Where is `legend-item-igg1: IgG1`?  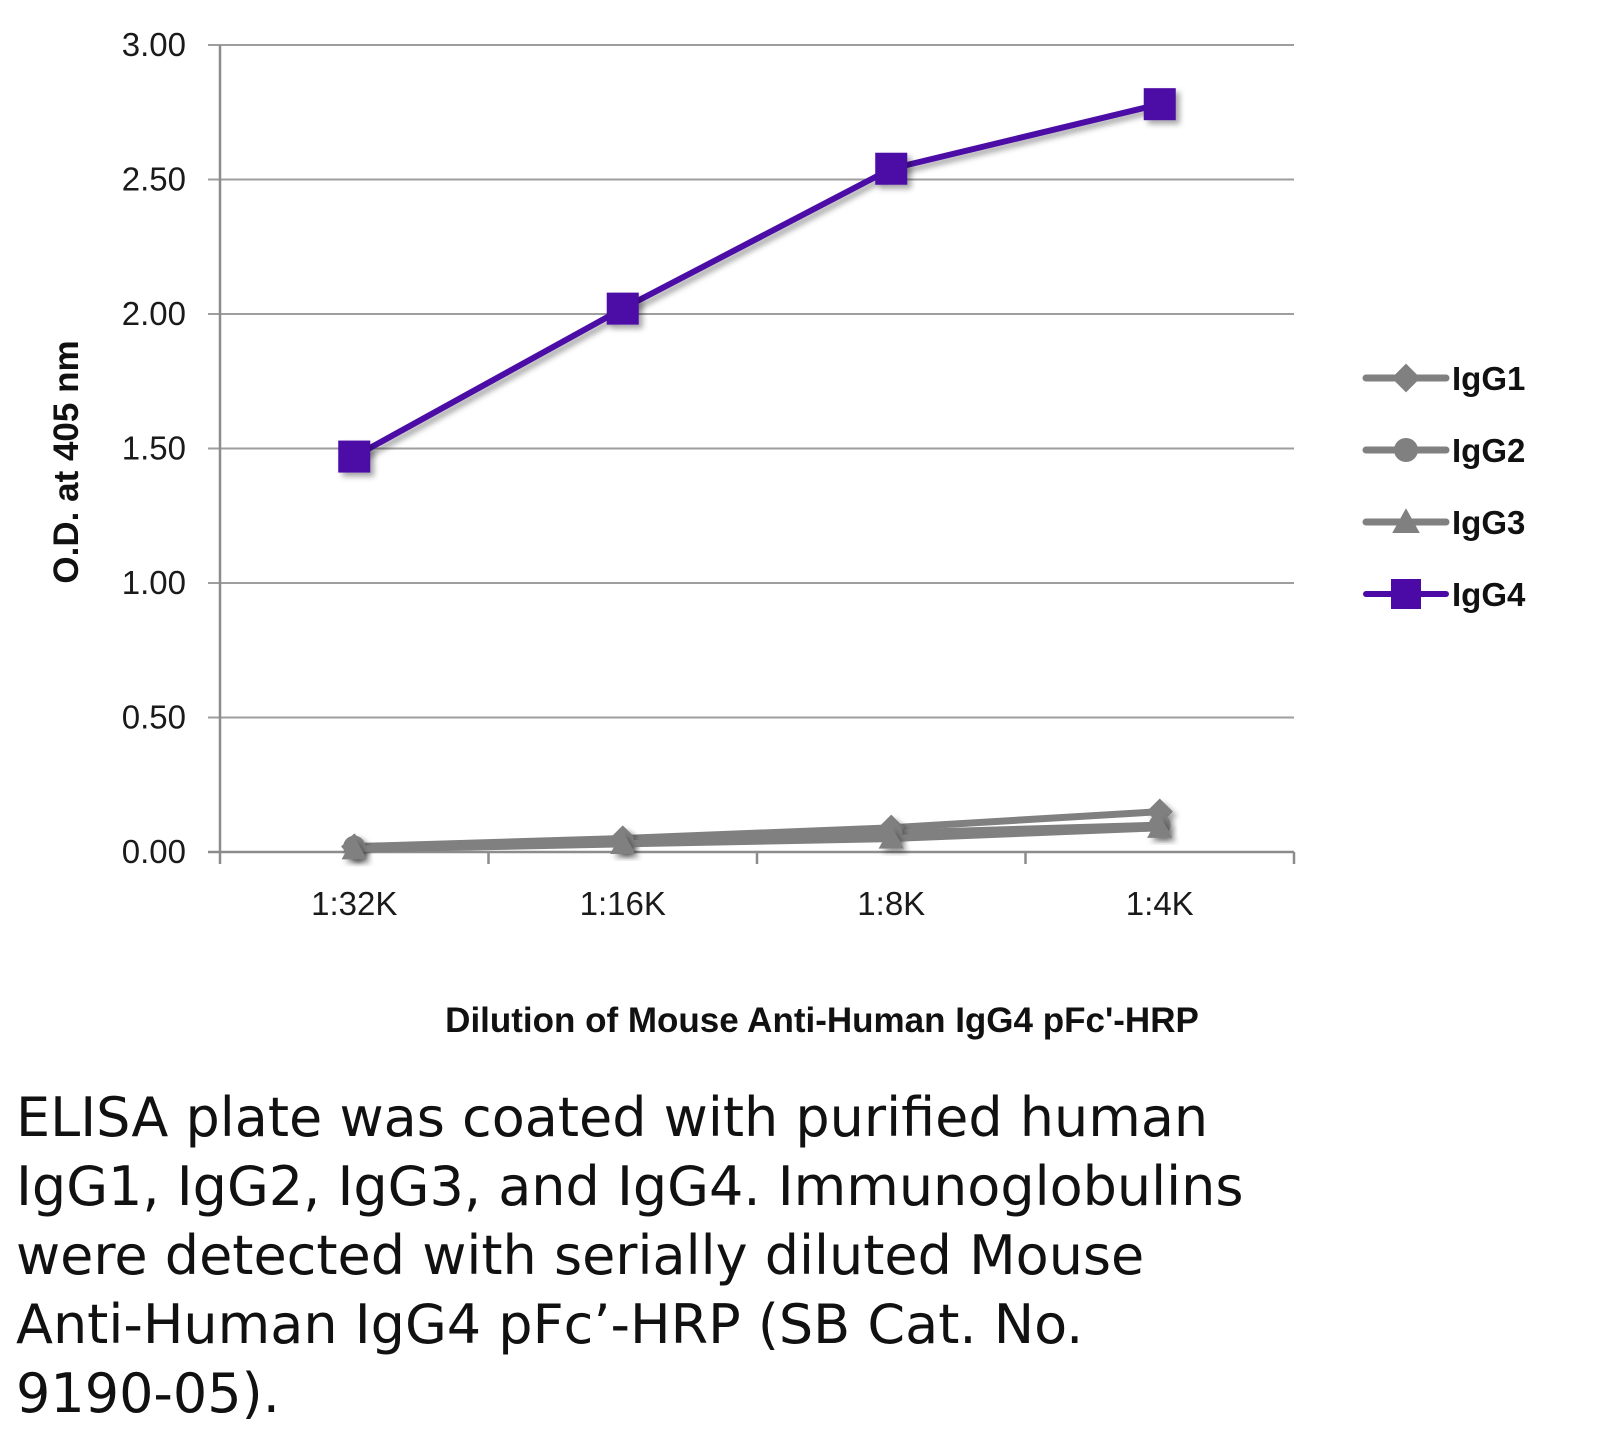
legend-item-igg1: IgG1 is located at coordinates (1443, 378).